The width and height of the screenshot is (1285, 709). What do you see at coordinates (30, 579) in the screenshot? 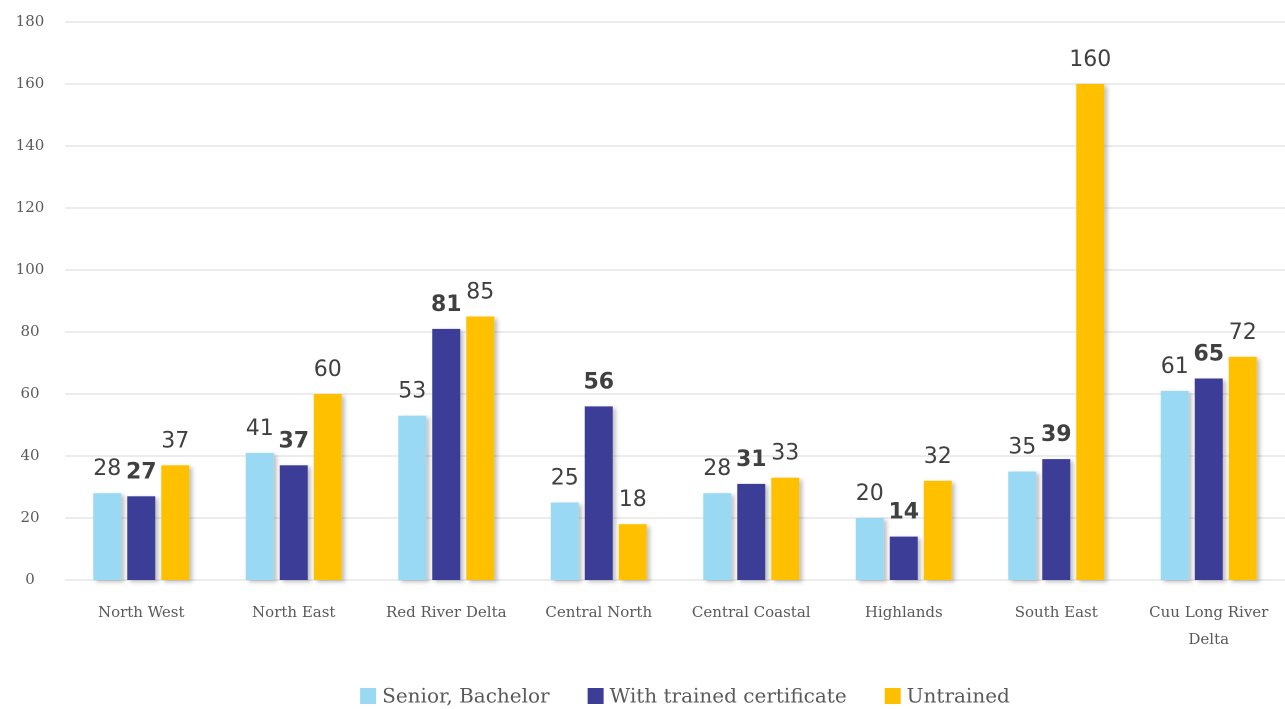
I see `y-tick-label: 0` at bounding box center [30, 579].